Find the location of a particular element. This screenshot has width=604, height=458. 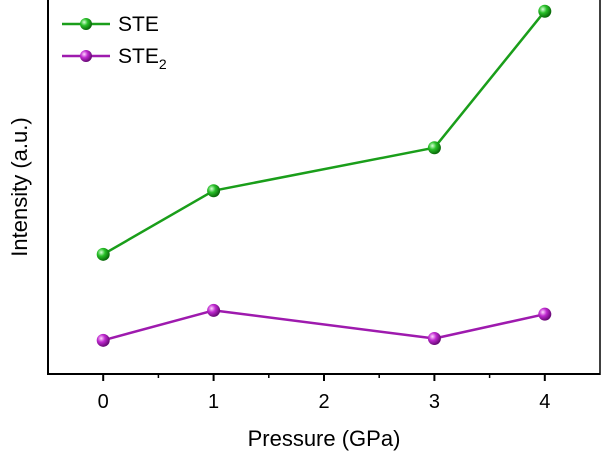

x-tick-labels: 0 1 2 3 4 is located at coordinates (324, 402).